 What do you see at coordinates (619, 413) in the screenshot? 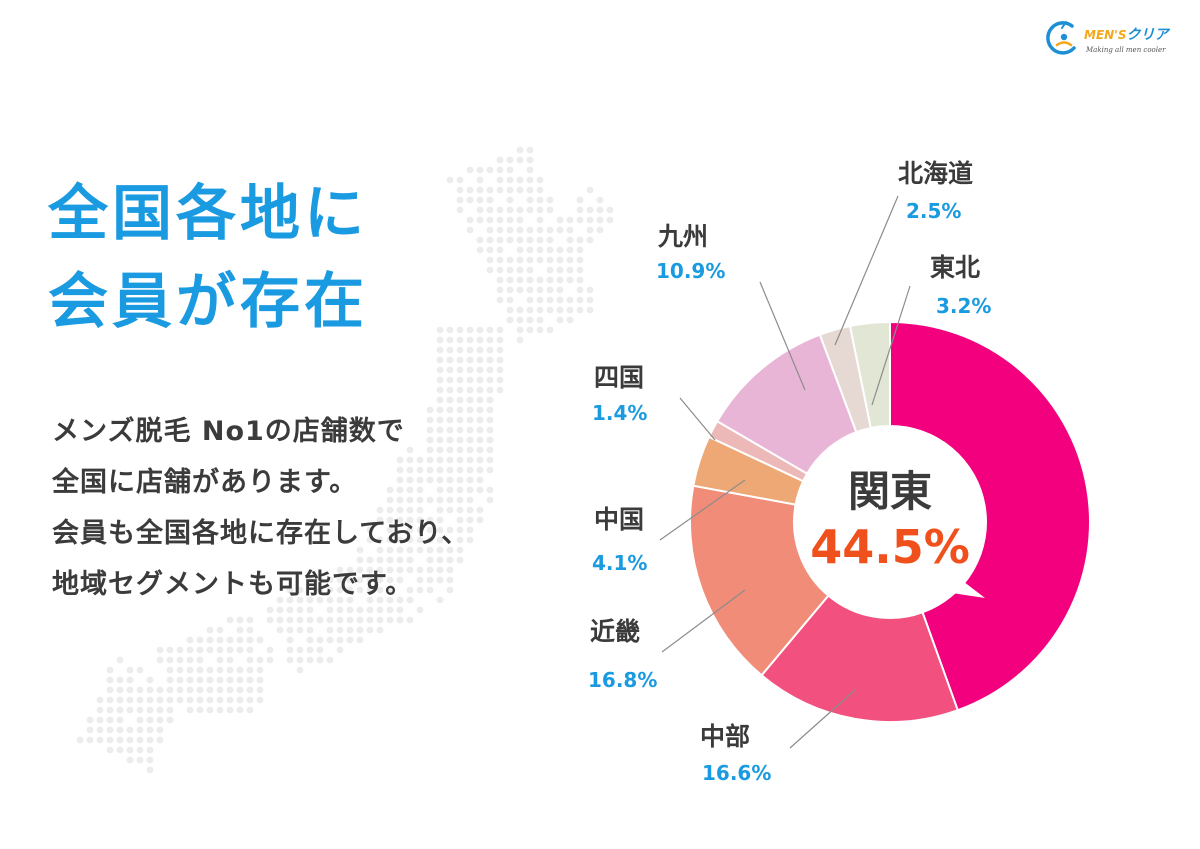
I see `slice-value-label: 1.4%` at bounding box center [619, 413].